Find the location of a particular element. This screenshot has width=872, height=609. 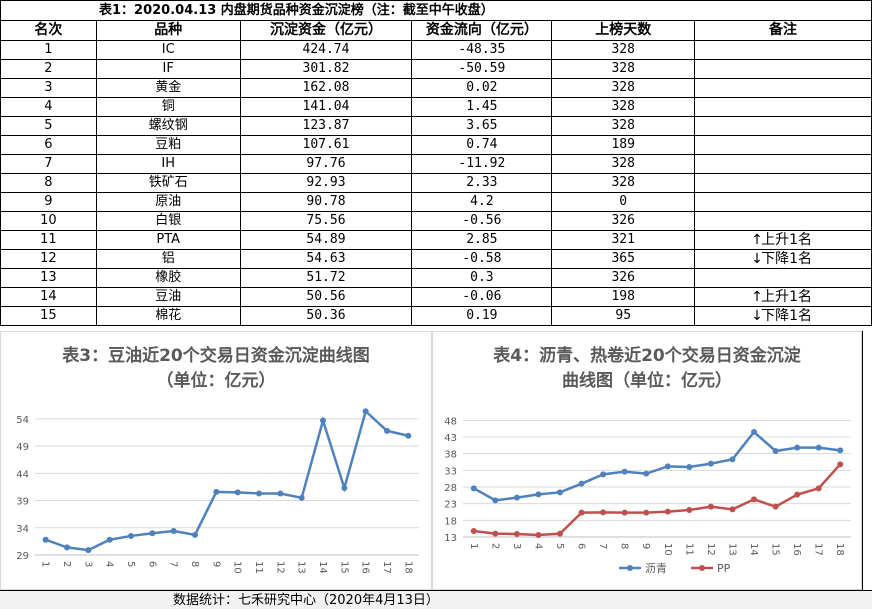

table-row: 9 原油 90.78 4.2 0 is located at coordinates (436, 202).